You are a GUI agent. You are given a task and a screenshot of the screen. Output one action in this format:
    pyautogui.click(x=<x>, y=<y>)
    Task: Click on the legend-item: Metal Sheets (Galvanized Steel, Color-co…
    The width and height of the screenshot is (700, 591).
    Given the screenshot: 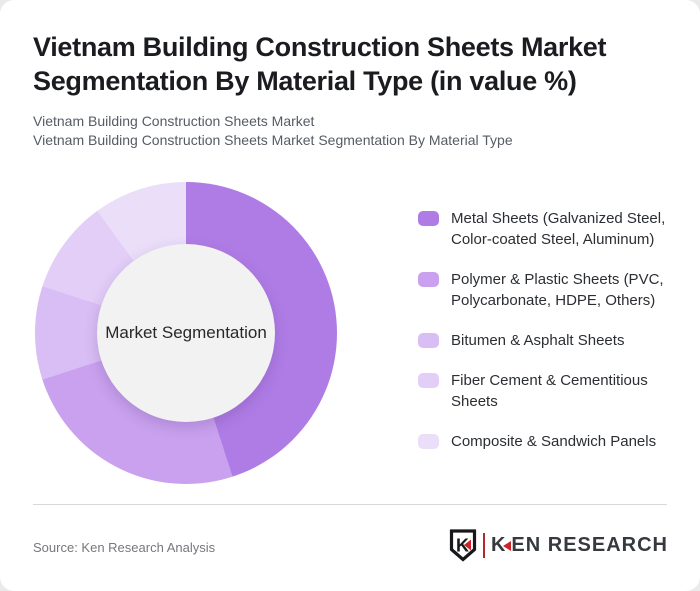 What is the action you would take?
    pyautogui.click(x=546, y=229)
    